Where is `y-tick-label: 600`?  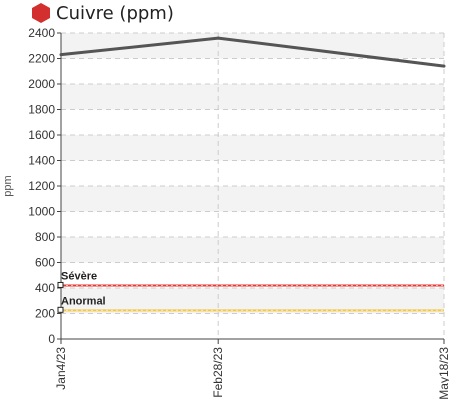 y-tick-label: 600 is located at coordinates (45, 263).